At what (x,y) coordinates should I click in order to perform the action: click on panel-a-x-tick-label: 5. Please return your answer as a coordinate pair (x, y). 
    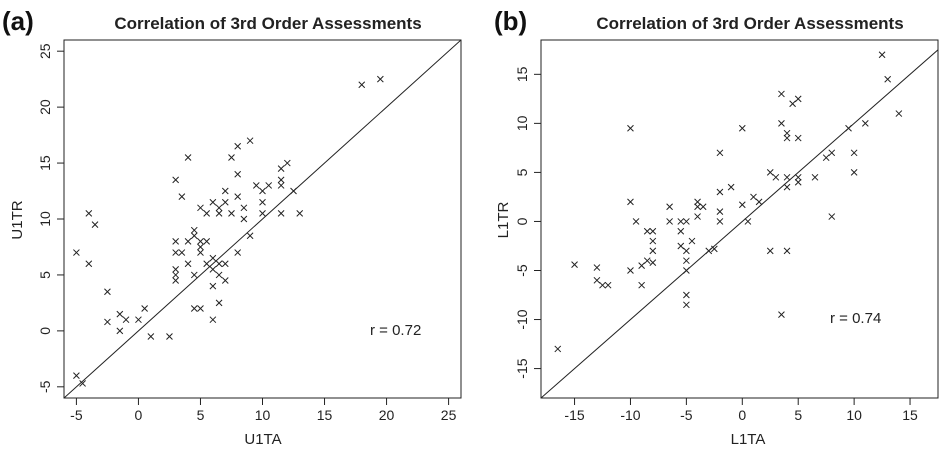
    Looking at the image, I should click on (201, 415).